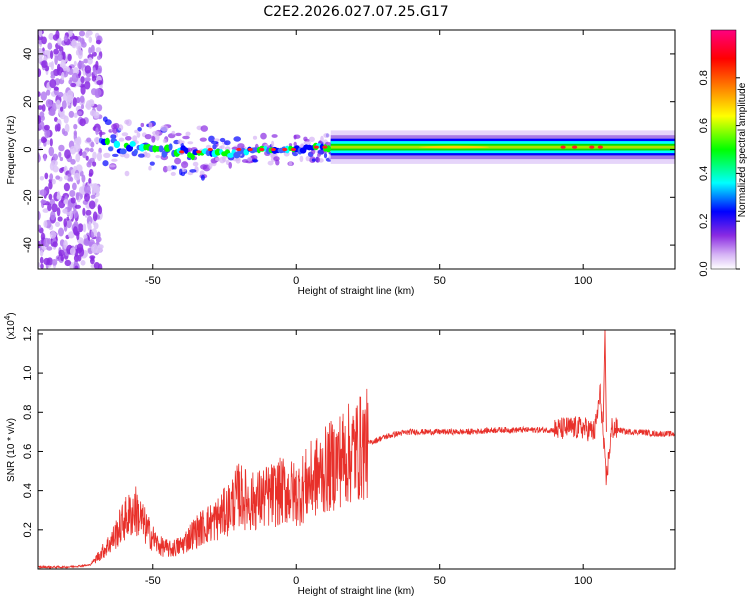 The image size is (750, 600). What do you see at coordinates (704, 221) in the screenshot?
I see `colorbar-tick-label: 0.2` at bounding box center [704, 221].